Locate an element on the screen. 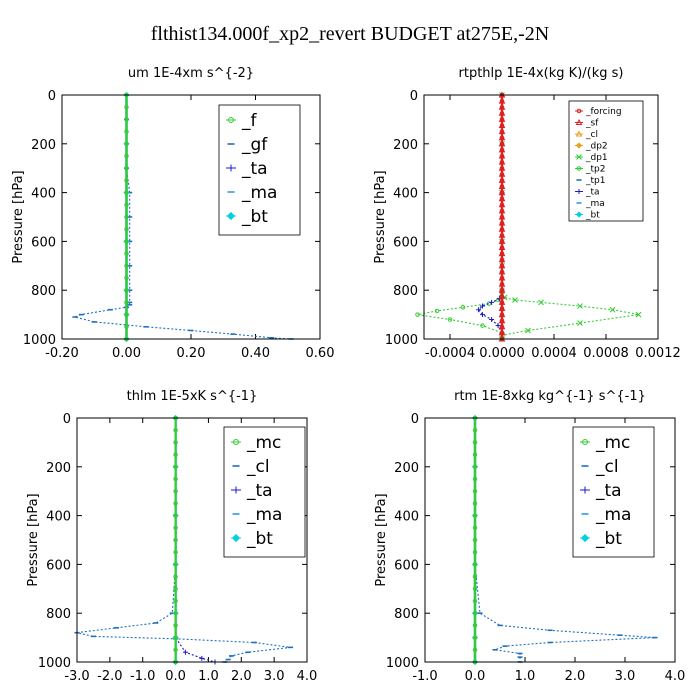 Image resolution: width=700 pixels, height=700 pixels. legend-label: _cl is located at coordinates (591, 135).